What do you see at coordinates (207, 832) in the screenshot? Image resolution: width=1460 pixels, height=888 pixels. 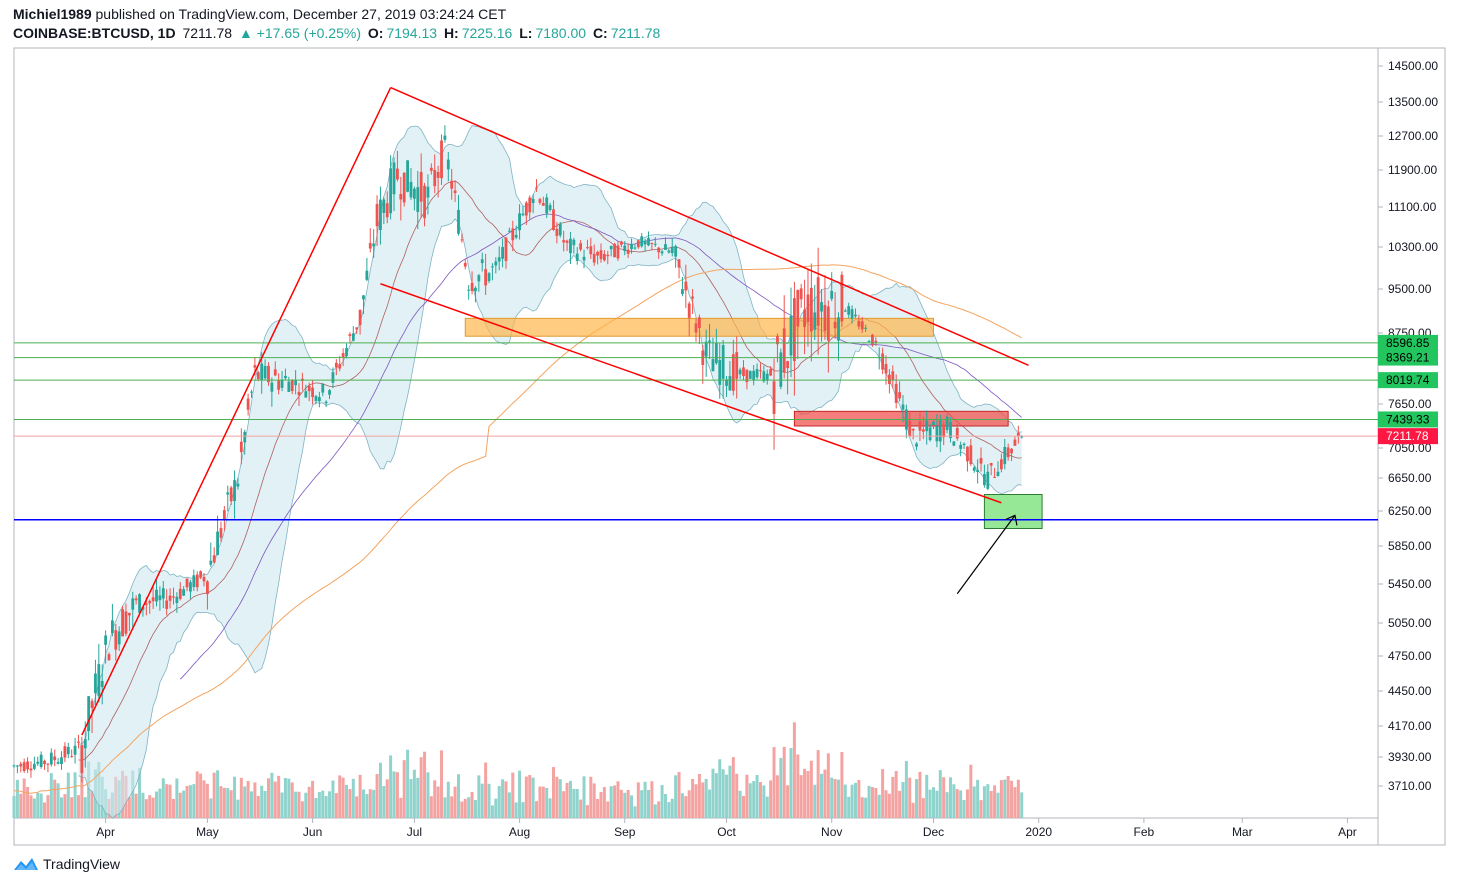 I see `time-tick-label: May` at bounding box center [207, 832].